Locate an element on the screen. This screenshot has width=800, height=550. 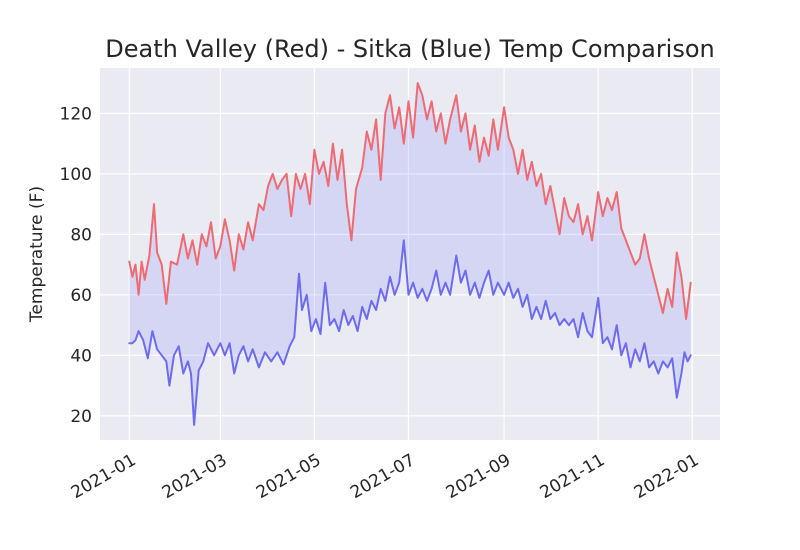
y-tick-labels: 20 40 60 80 100 120 is located at coordinates (76, 265).